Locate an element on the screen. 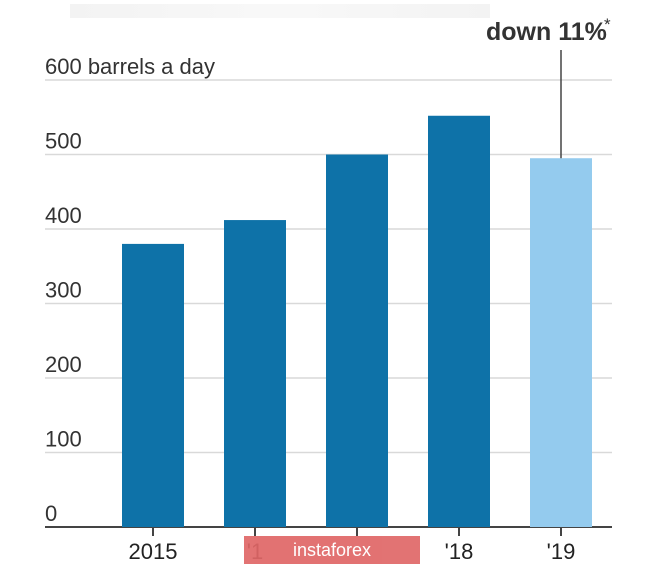 The height and width of the screenshot is (566, 665). x-tick-marks is located at coordinates (357, 531).